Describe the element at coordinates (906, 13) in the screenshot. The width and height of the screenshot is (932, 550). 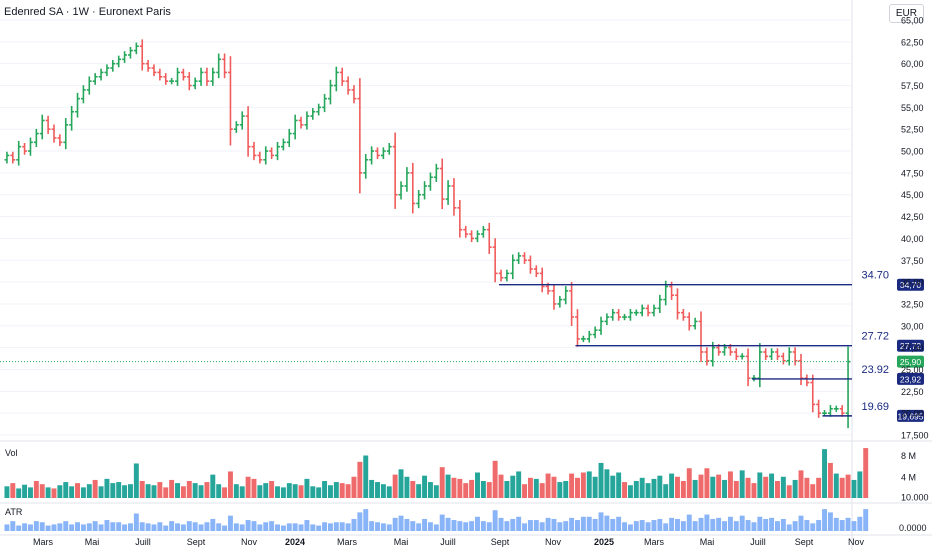
I see `currency-button: EUR` at that location.